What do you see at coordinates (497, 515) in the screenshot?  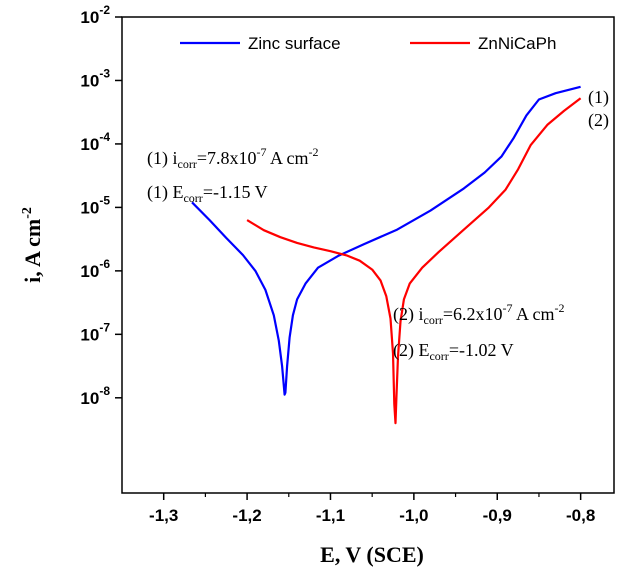 I see `x-tick-label: -0,9` at bounding box center [497, 515].